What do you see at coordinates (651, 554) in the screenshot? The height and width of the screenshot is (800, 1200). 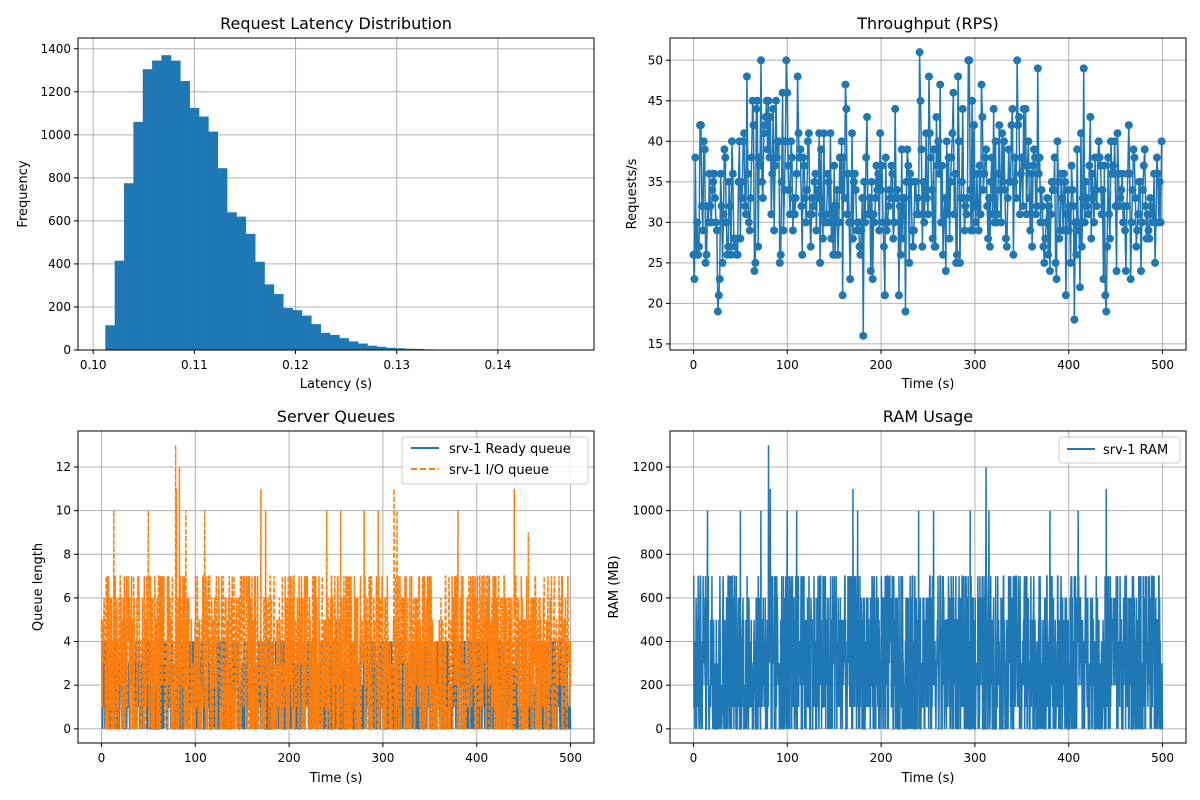 I see `y-tick-label: 800` at bounding box center [651, 554].